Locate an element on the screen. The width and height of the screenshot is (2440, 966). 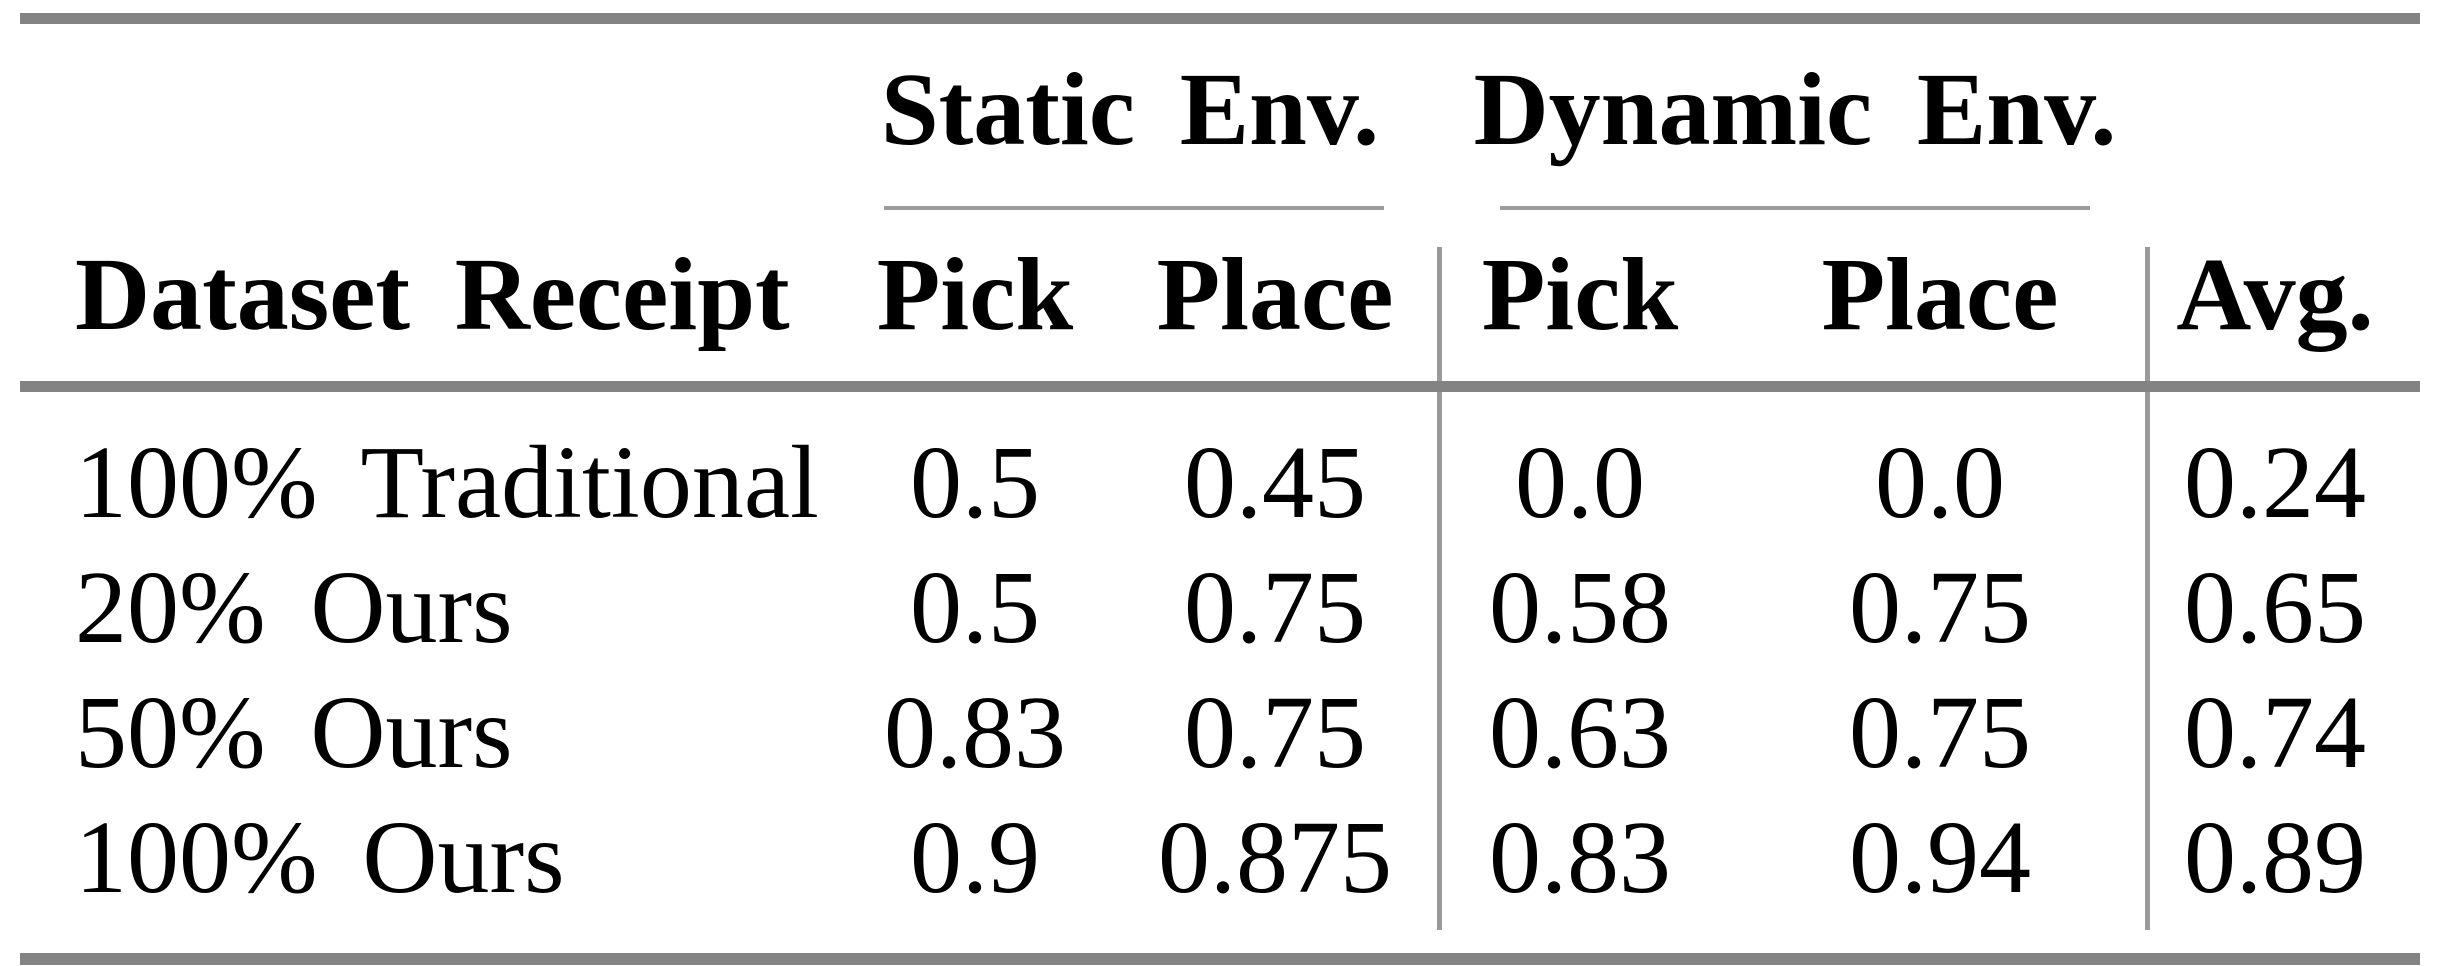
table-cell: 0.9 is located at coordinates (975, 857).